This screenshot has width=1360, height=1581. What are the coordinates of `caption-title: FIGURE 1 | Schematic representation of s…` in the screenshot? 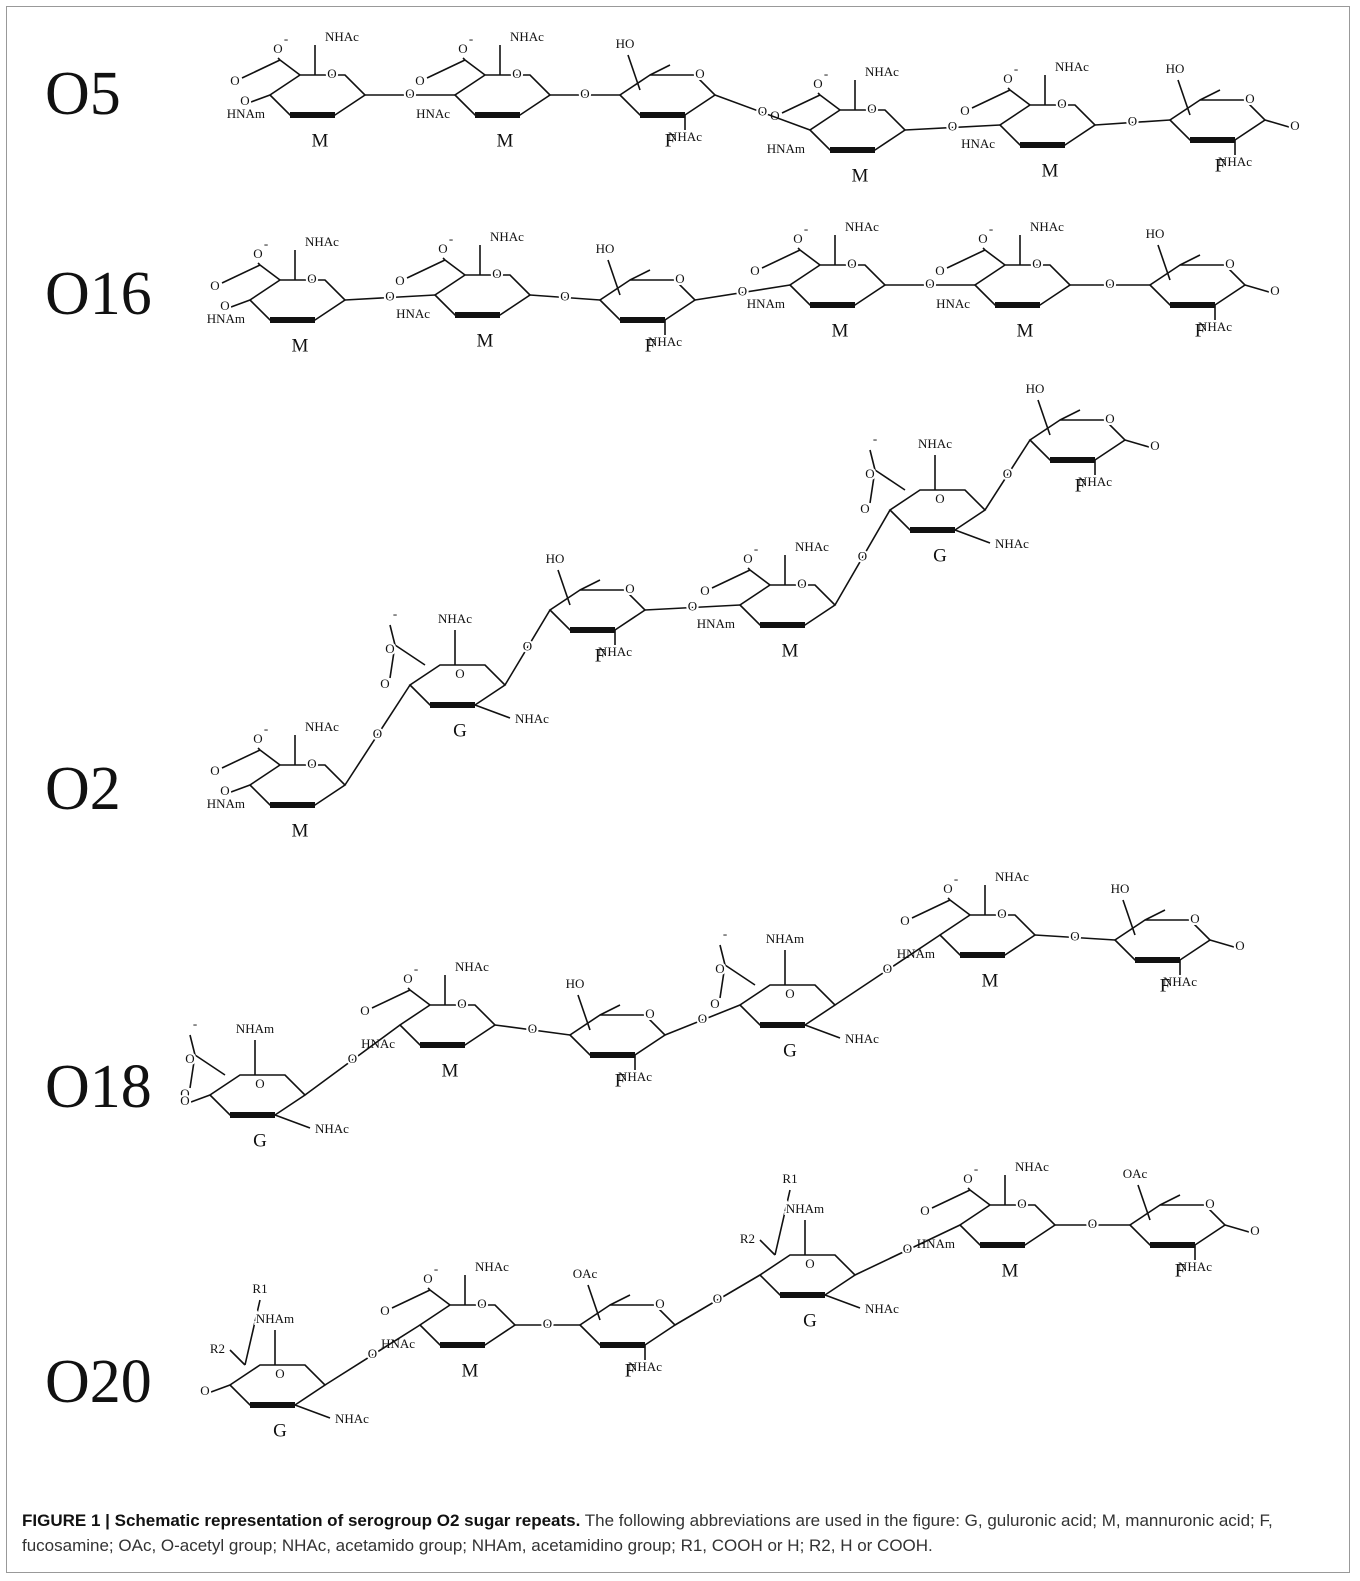 It's located at (301, 1520).